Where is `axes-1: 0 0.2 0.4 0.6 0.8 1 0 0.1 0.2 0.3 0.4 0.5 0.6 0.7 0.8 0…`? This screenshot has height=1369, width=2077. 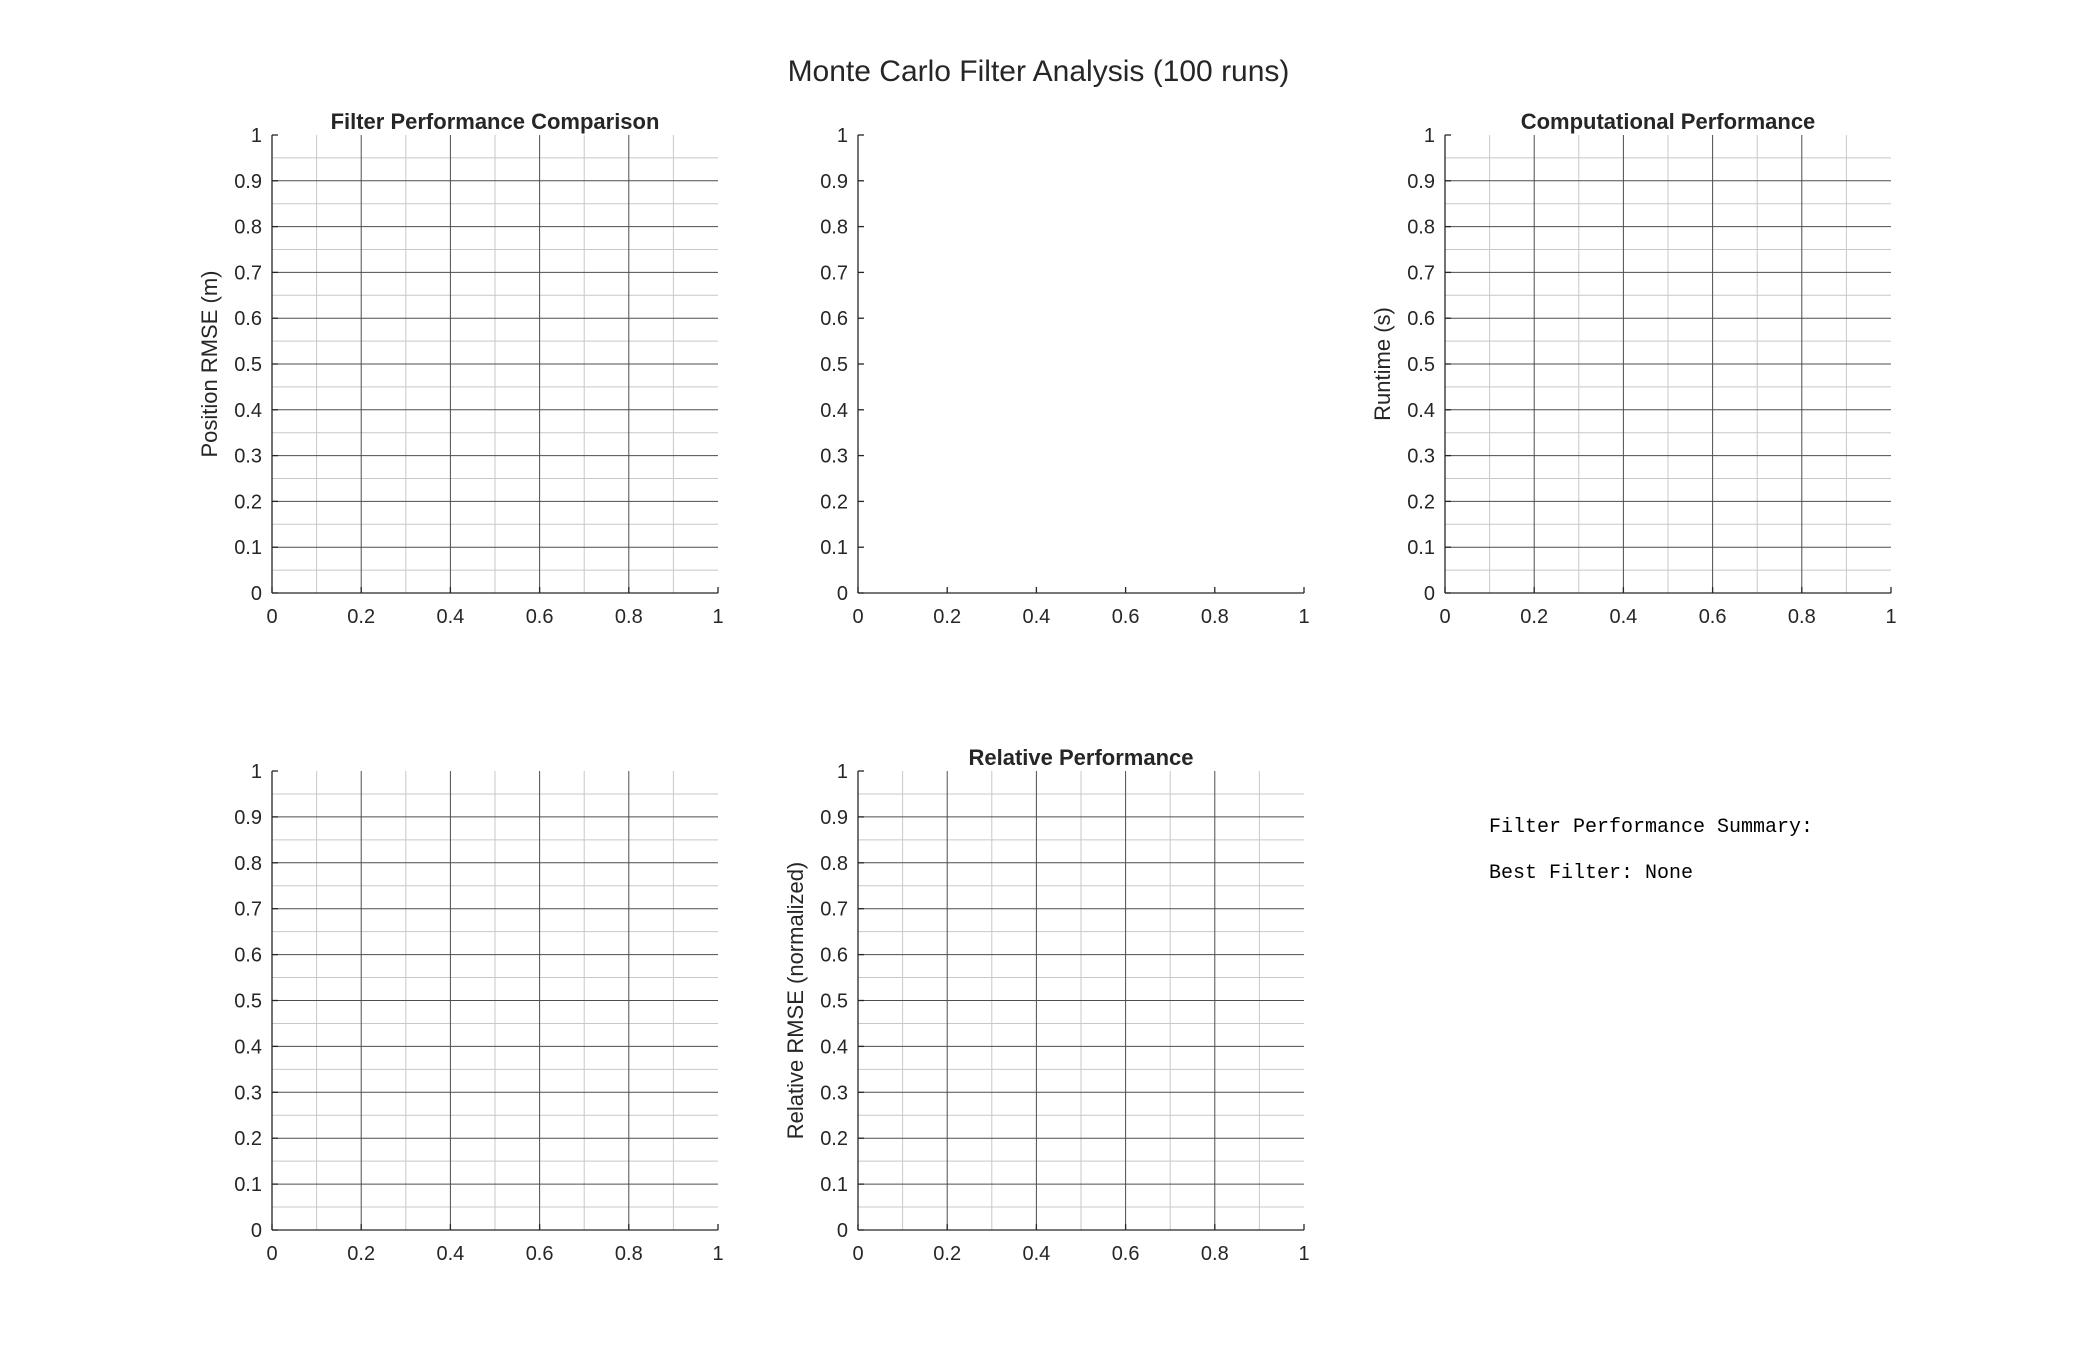
axes-1: 0 0.2 0.4 0.6 0.8 1 0 0.1 0.2 0.3 0.4 0.5 0.6 0.7 0.8 0… is located at coordinates (460, 368).